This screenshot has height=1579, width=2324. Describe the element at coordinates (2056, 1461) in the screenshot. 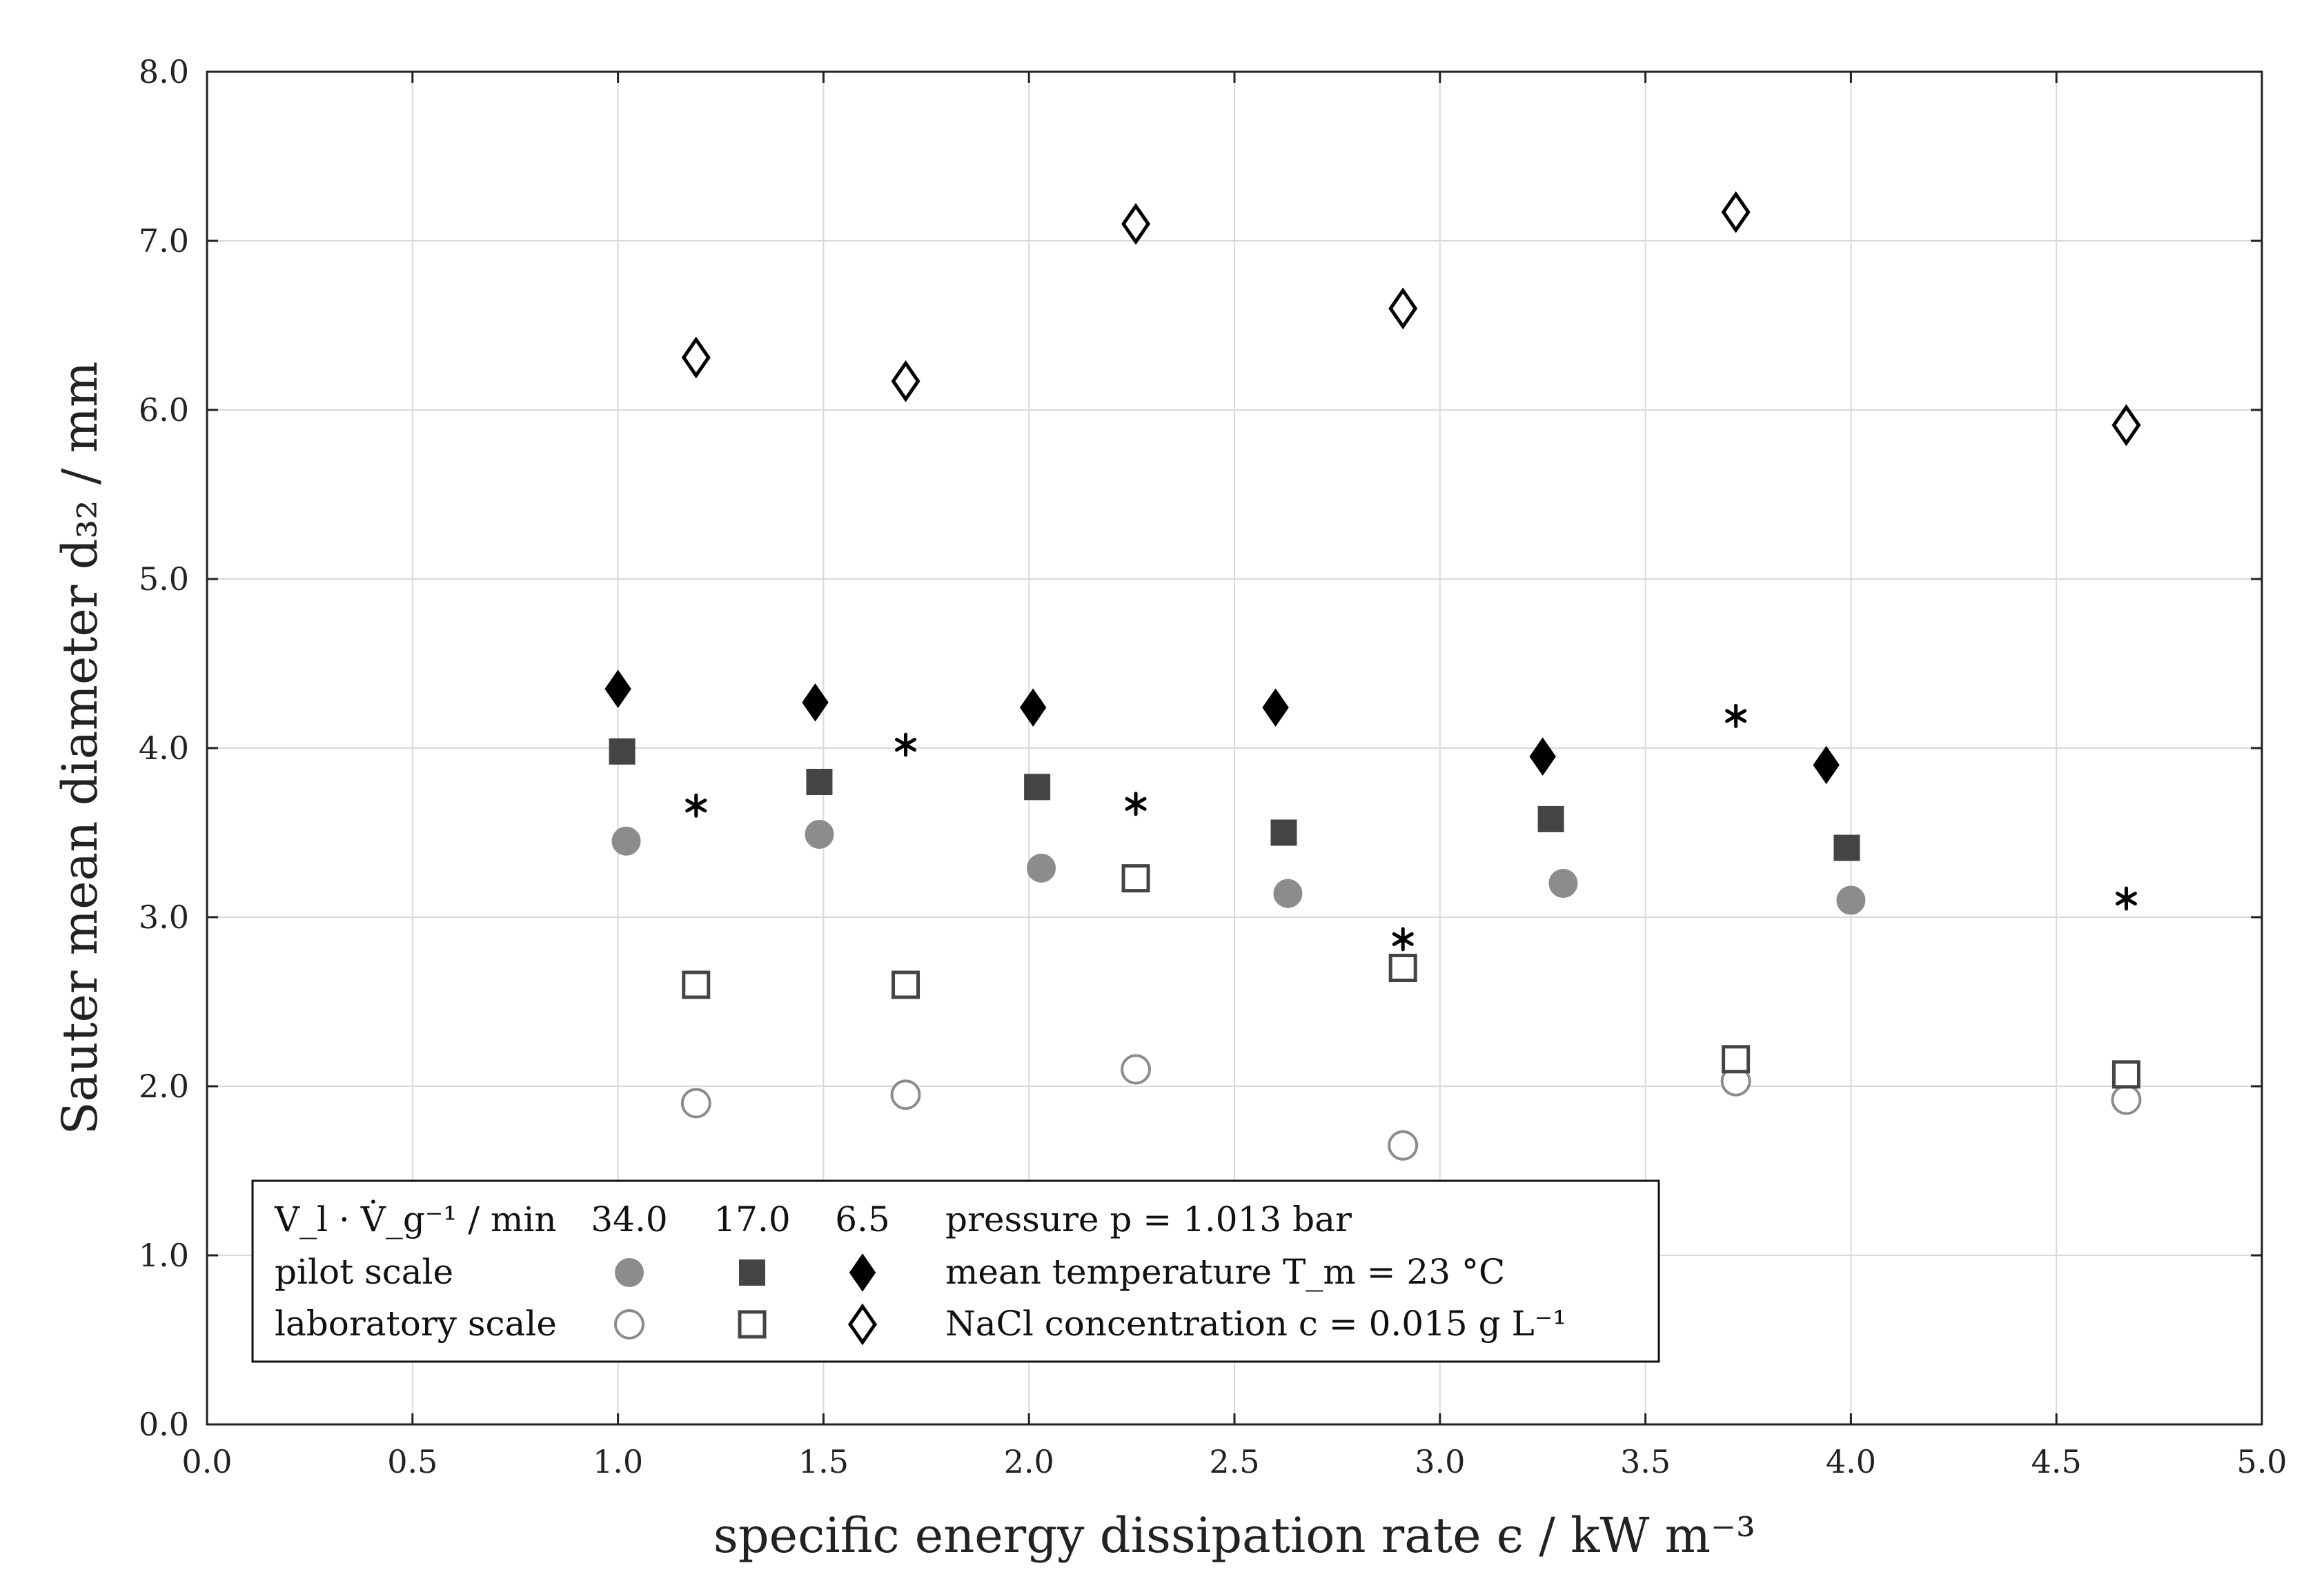

I see `x-tick-label: 4.5` at that location.